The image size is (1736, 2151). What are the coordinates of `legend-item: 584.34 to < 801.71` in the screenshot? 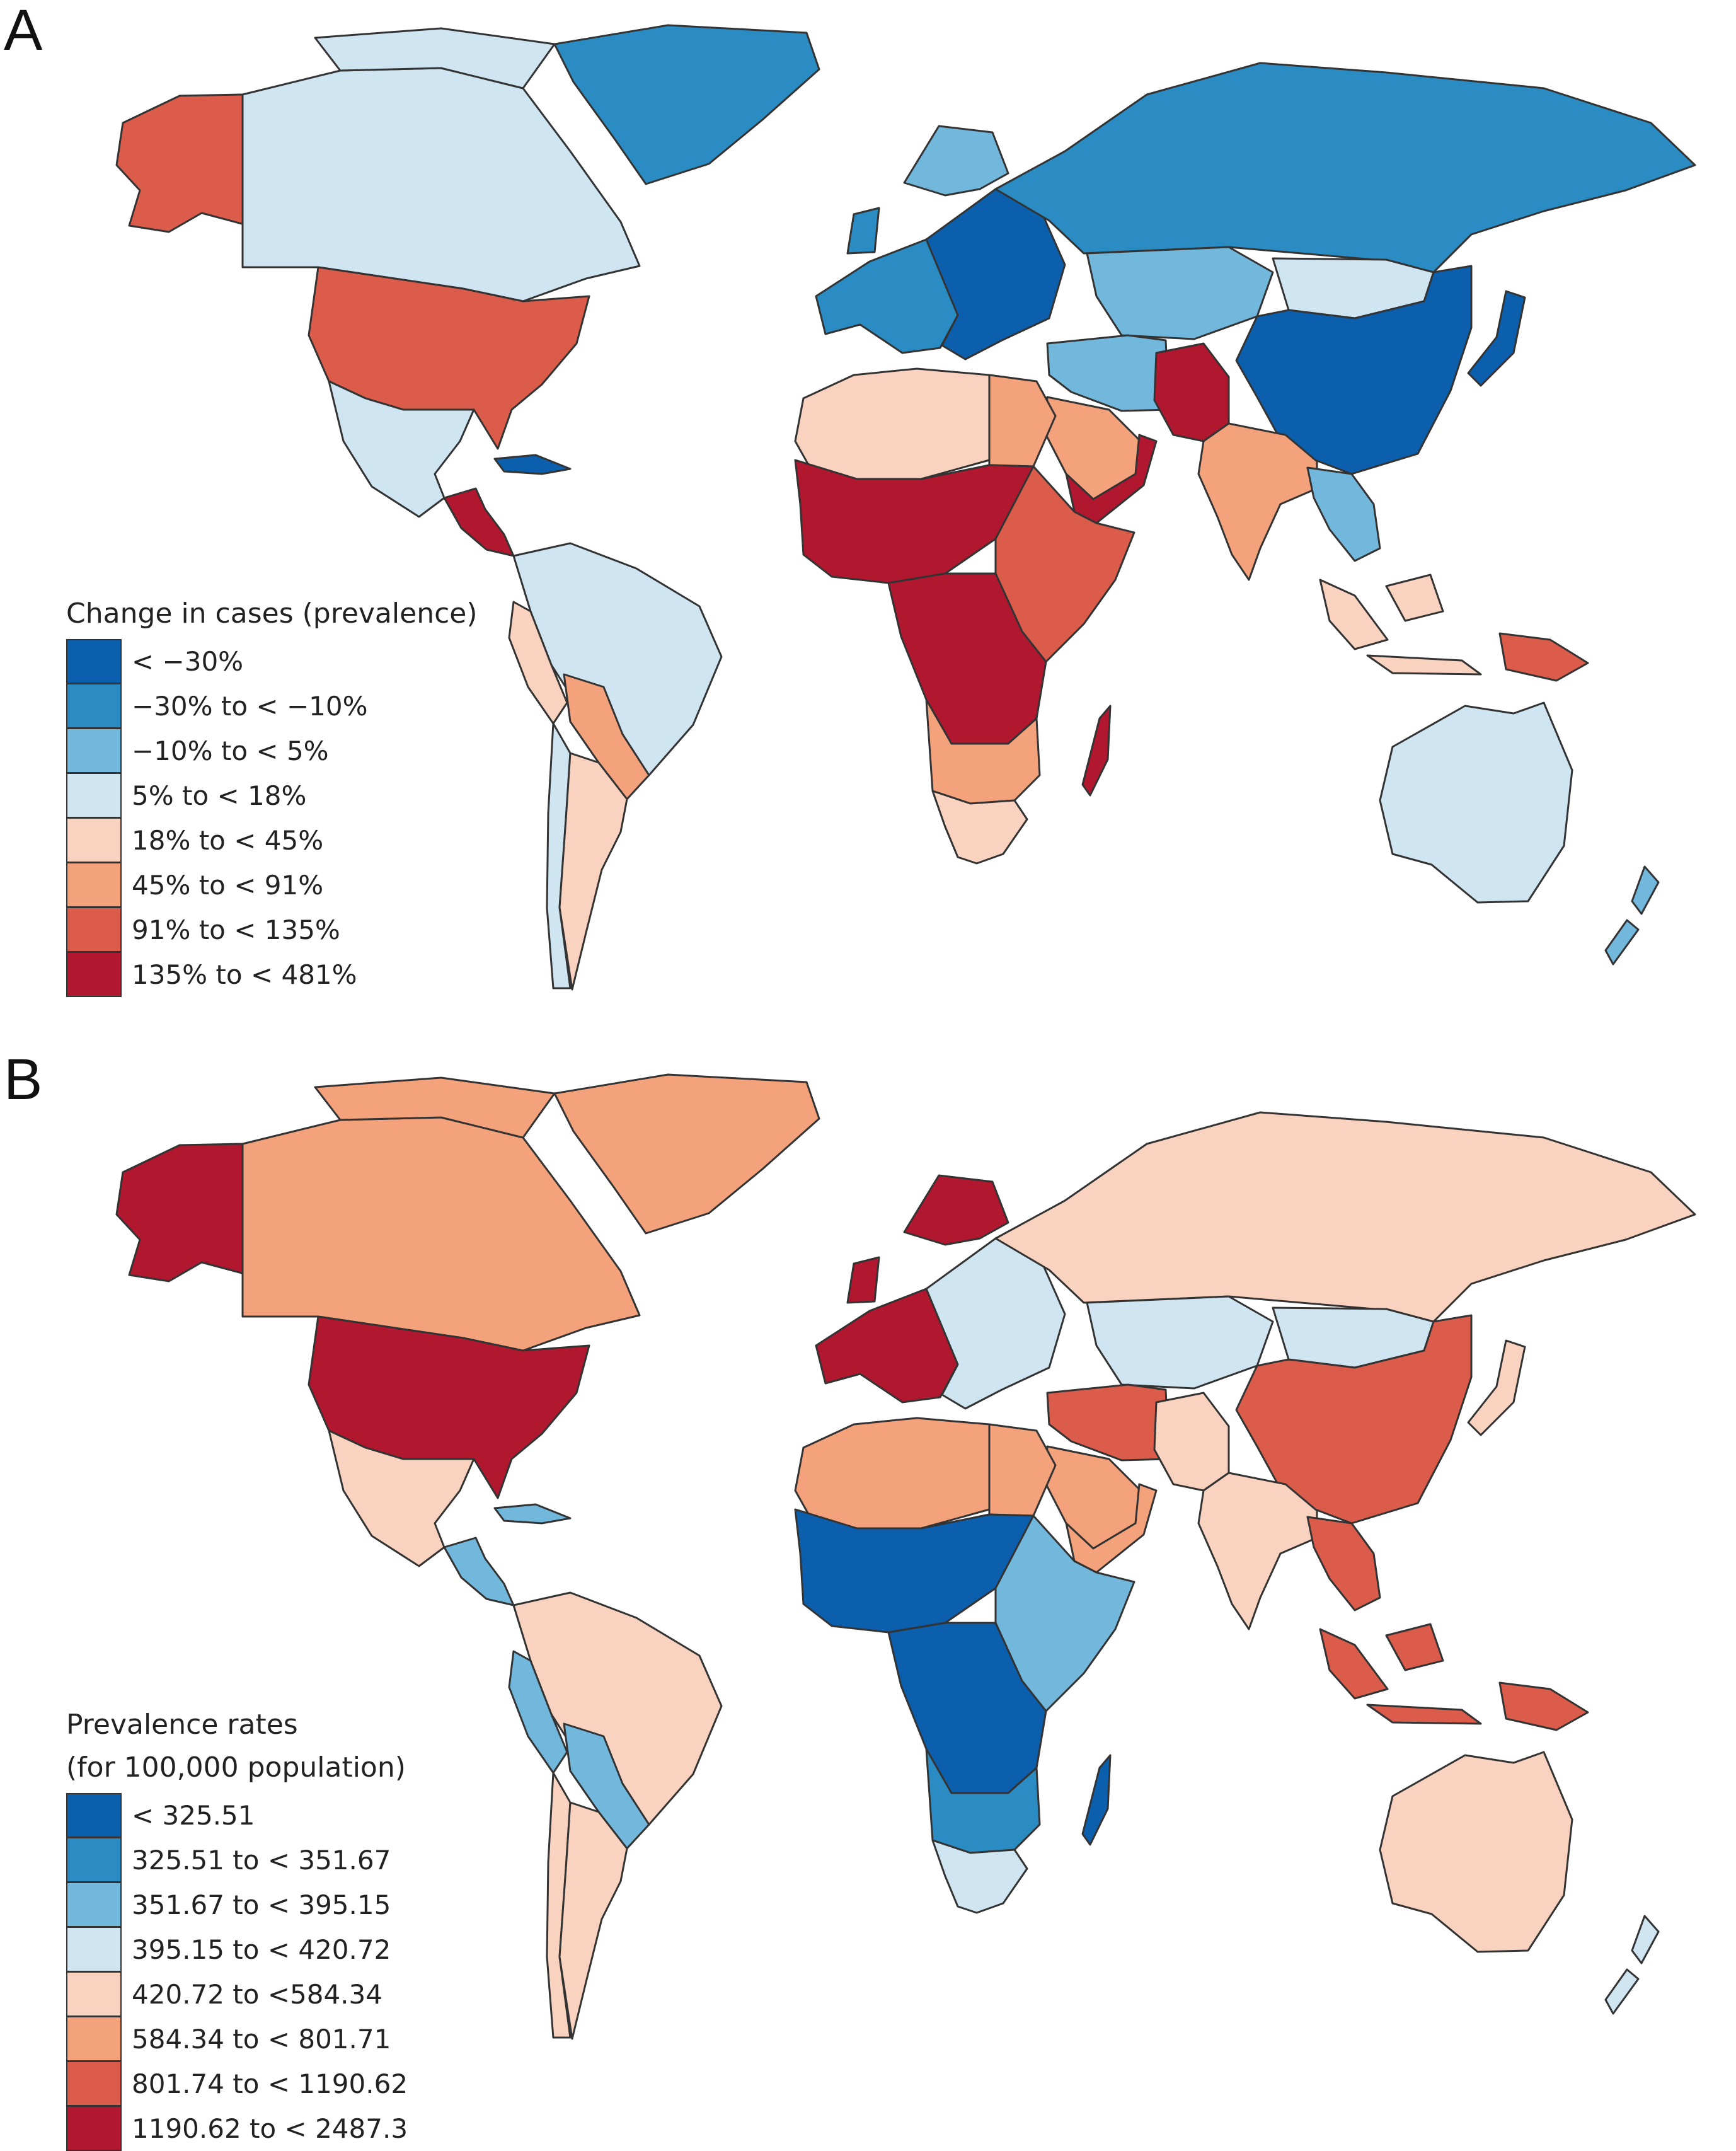 It's located at (237, 2039).